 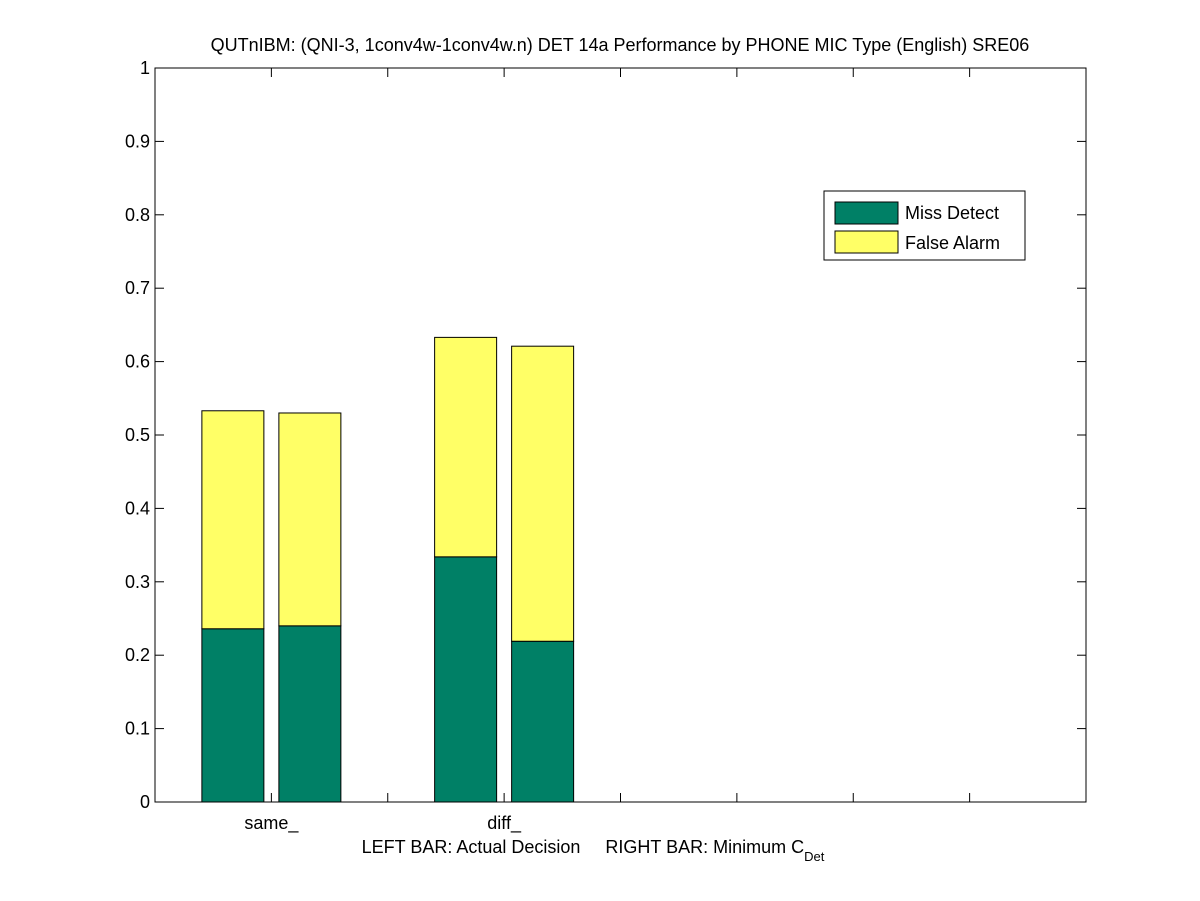 I want to click on y-tick-label: 0.5, so click(x=137, y=435).